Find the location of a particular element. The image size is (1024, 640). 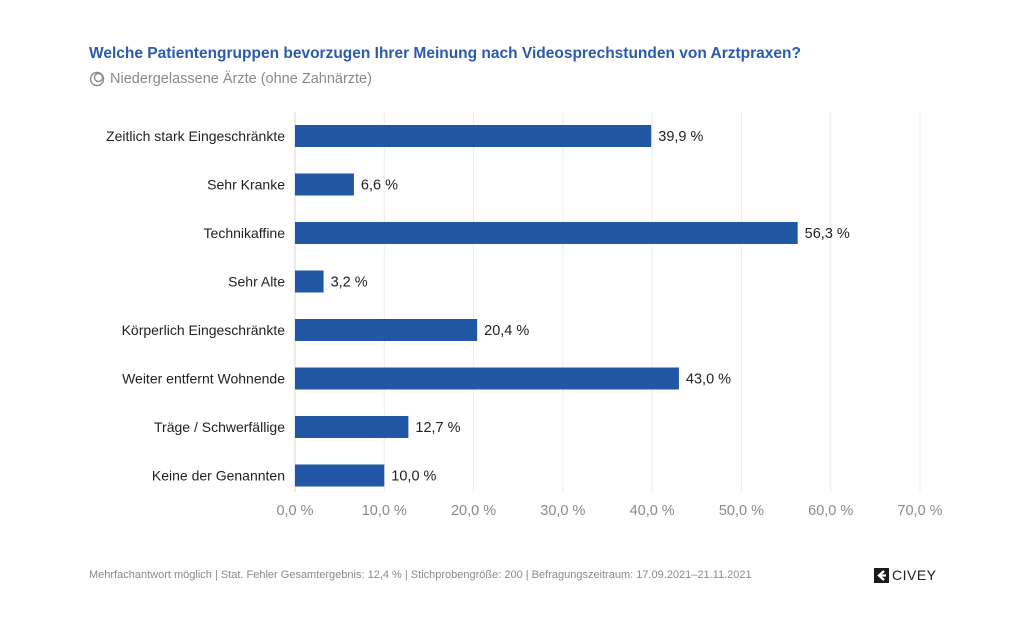

category-label: Weiter entfernt Wohnende is located at coordinates (203, 379).